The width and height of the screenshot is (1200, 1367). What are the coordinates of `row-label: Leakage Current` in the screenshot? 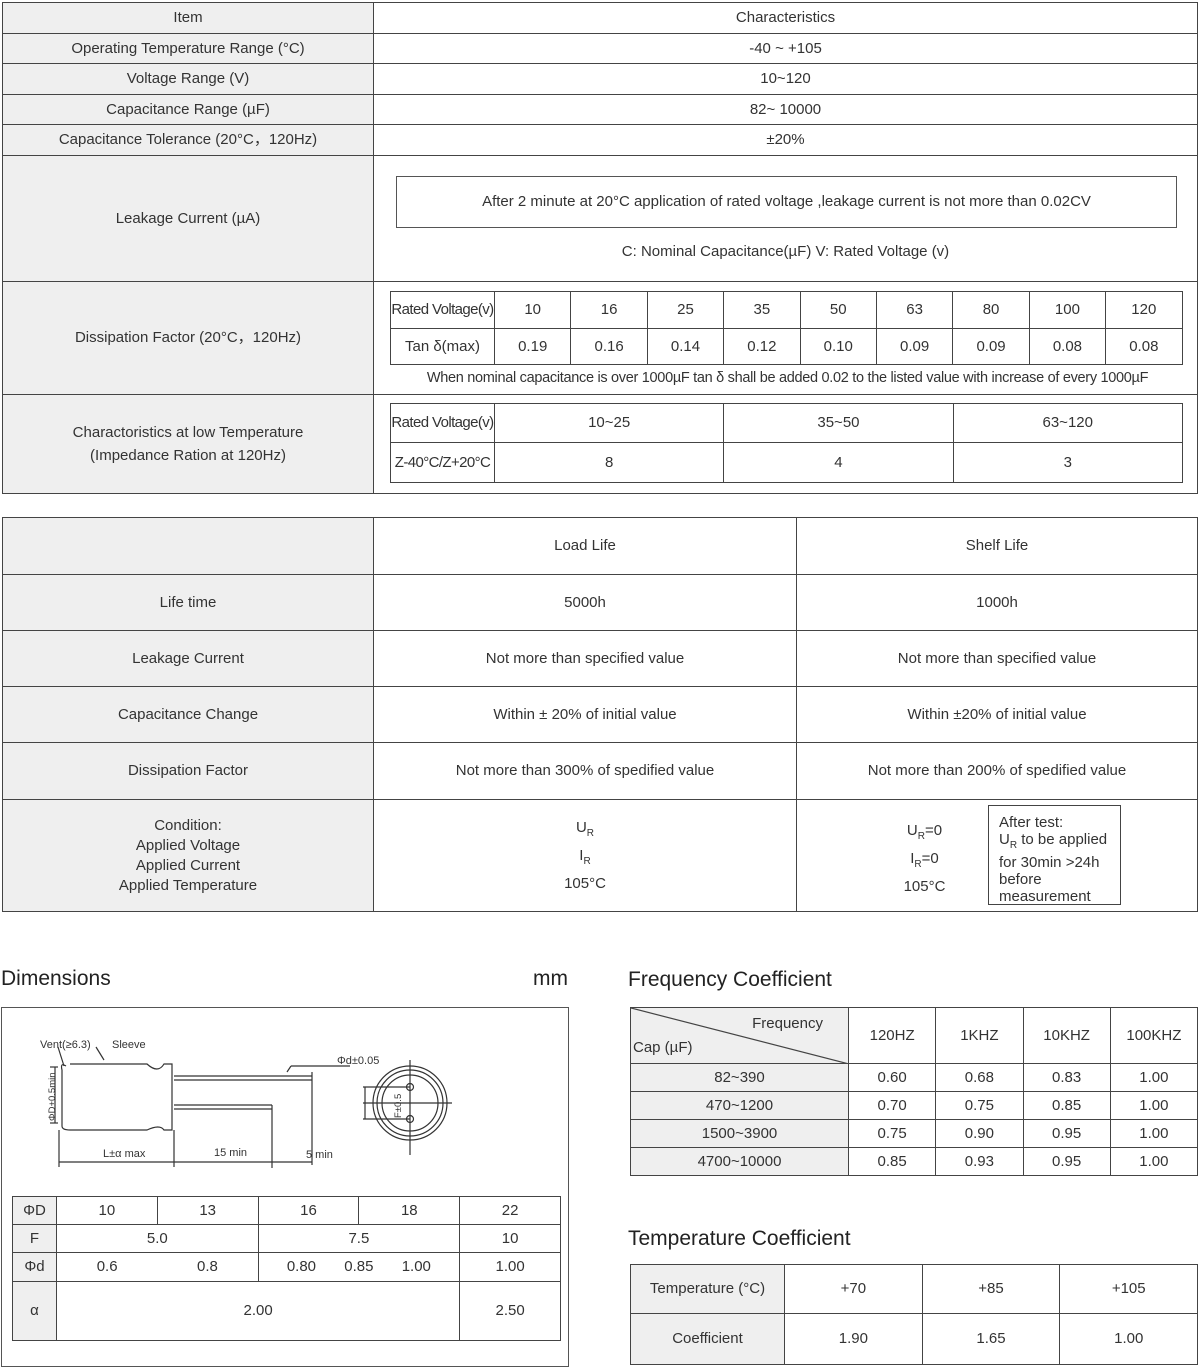 It's located at (188, 658).